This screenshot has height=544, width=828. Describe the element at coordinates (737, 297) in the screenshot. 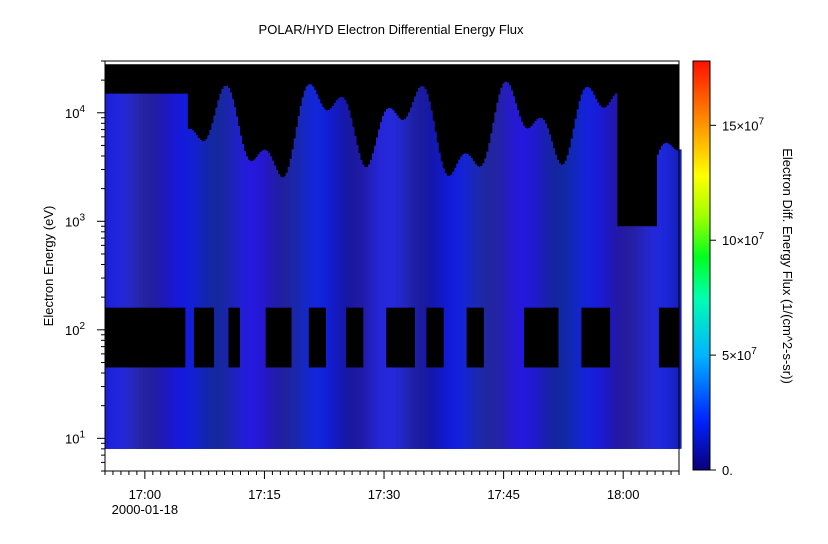

I see `colorbar-ticks: 0. 5×107 10×107 15×107` at that location.